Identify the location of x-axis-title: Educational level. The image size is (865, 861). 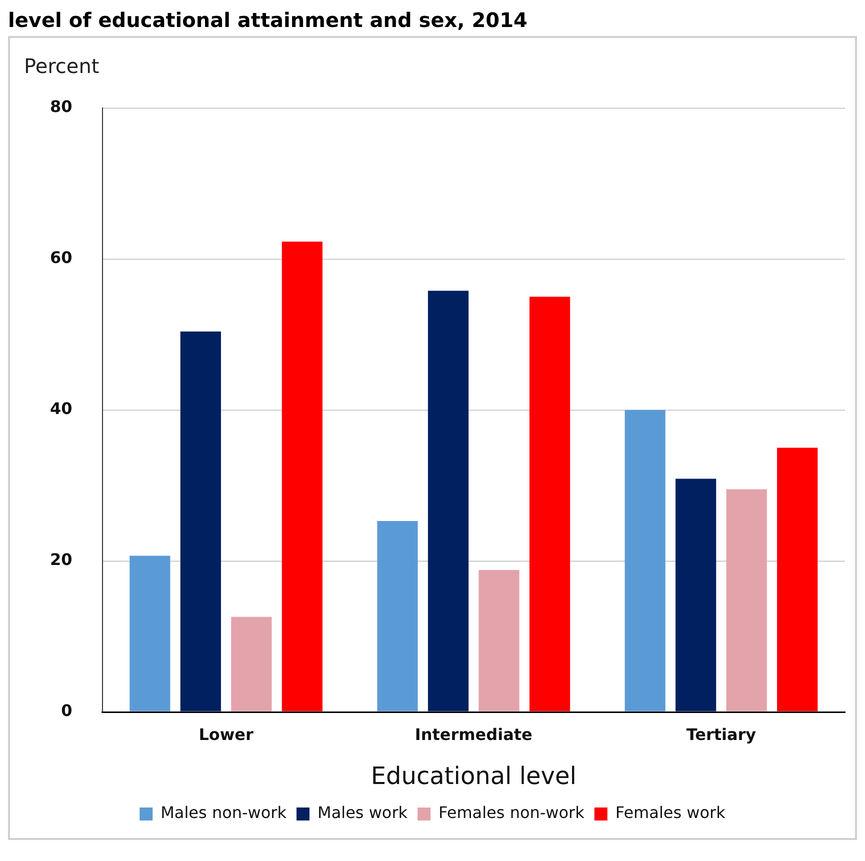
(473, 776).